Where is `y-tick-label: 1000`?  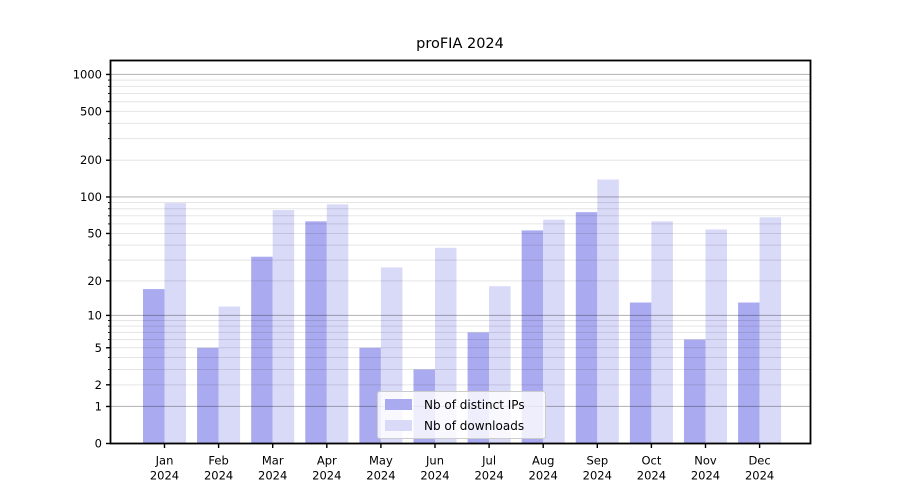 y-tick-label: 1000 is located at coordinates (87, 74).